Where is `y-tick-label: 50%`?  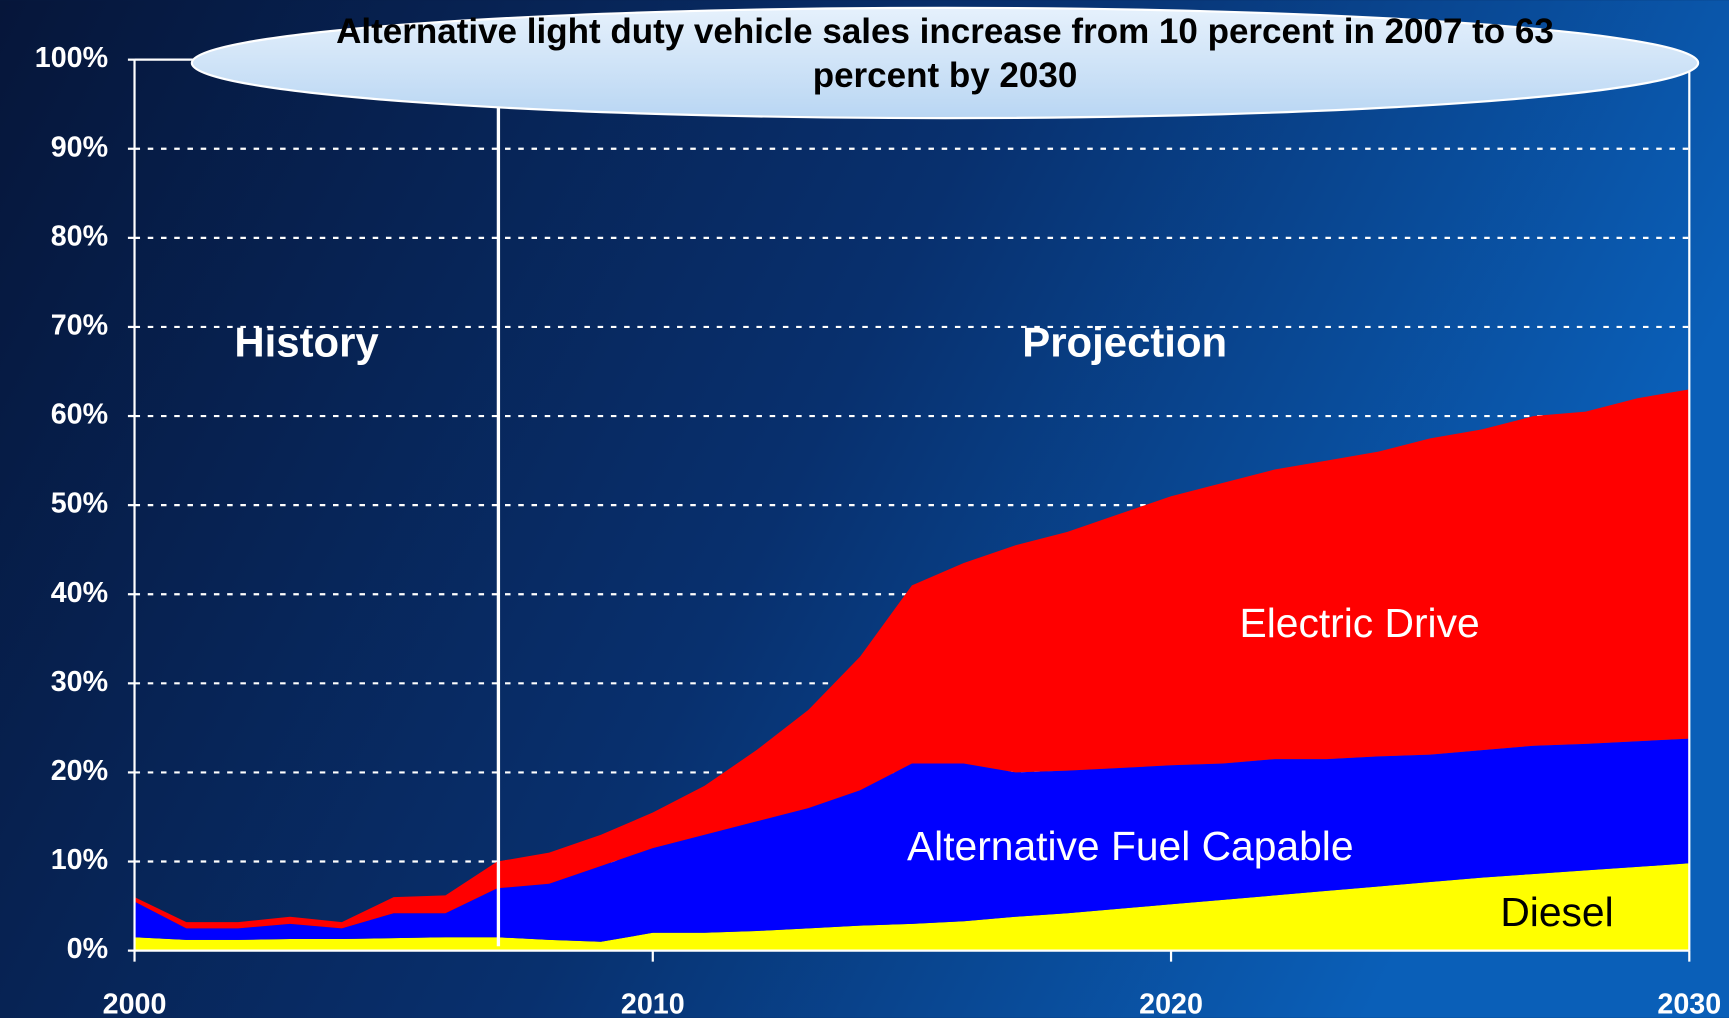 y-tick-label: 50% is located at coordinates (79, 504).